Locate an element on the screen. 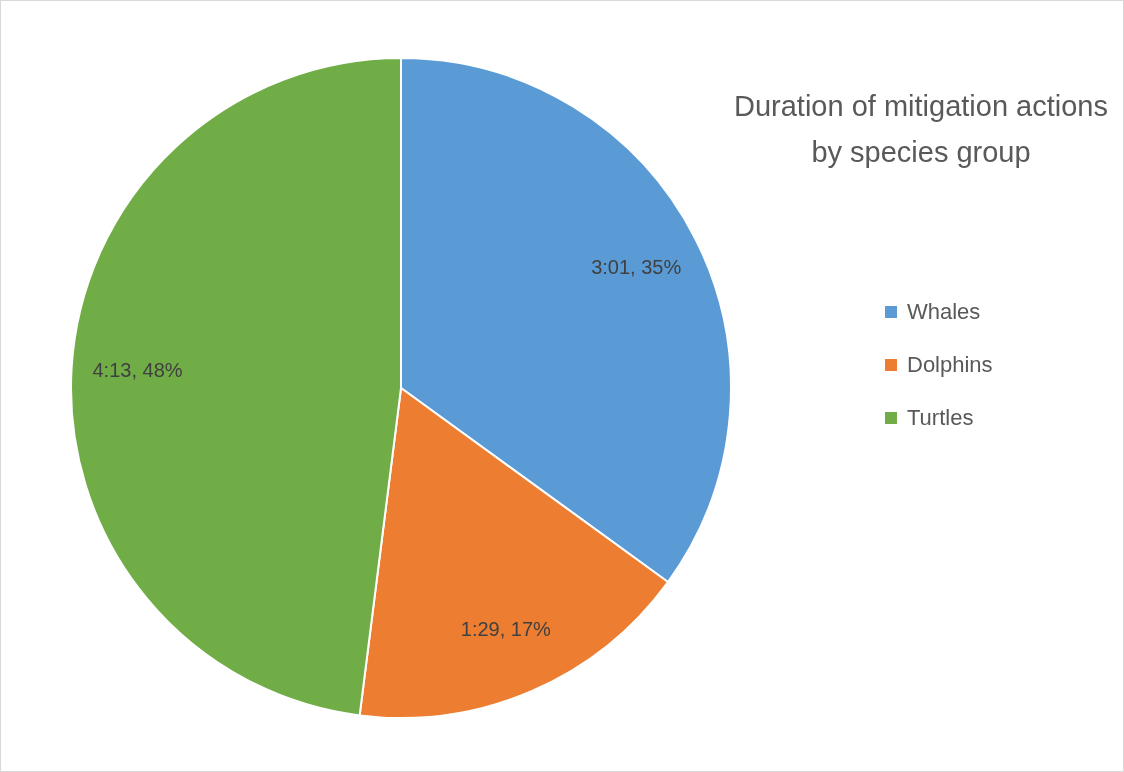 This screenshot has height=772, width=1124. legend-label: Whales is located at coordinates (944, 311).